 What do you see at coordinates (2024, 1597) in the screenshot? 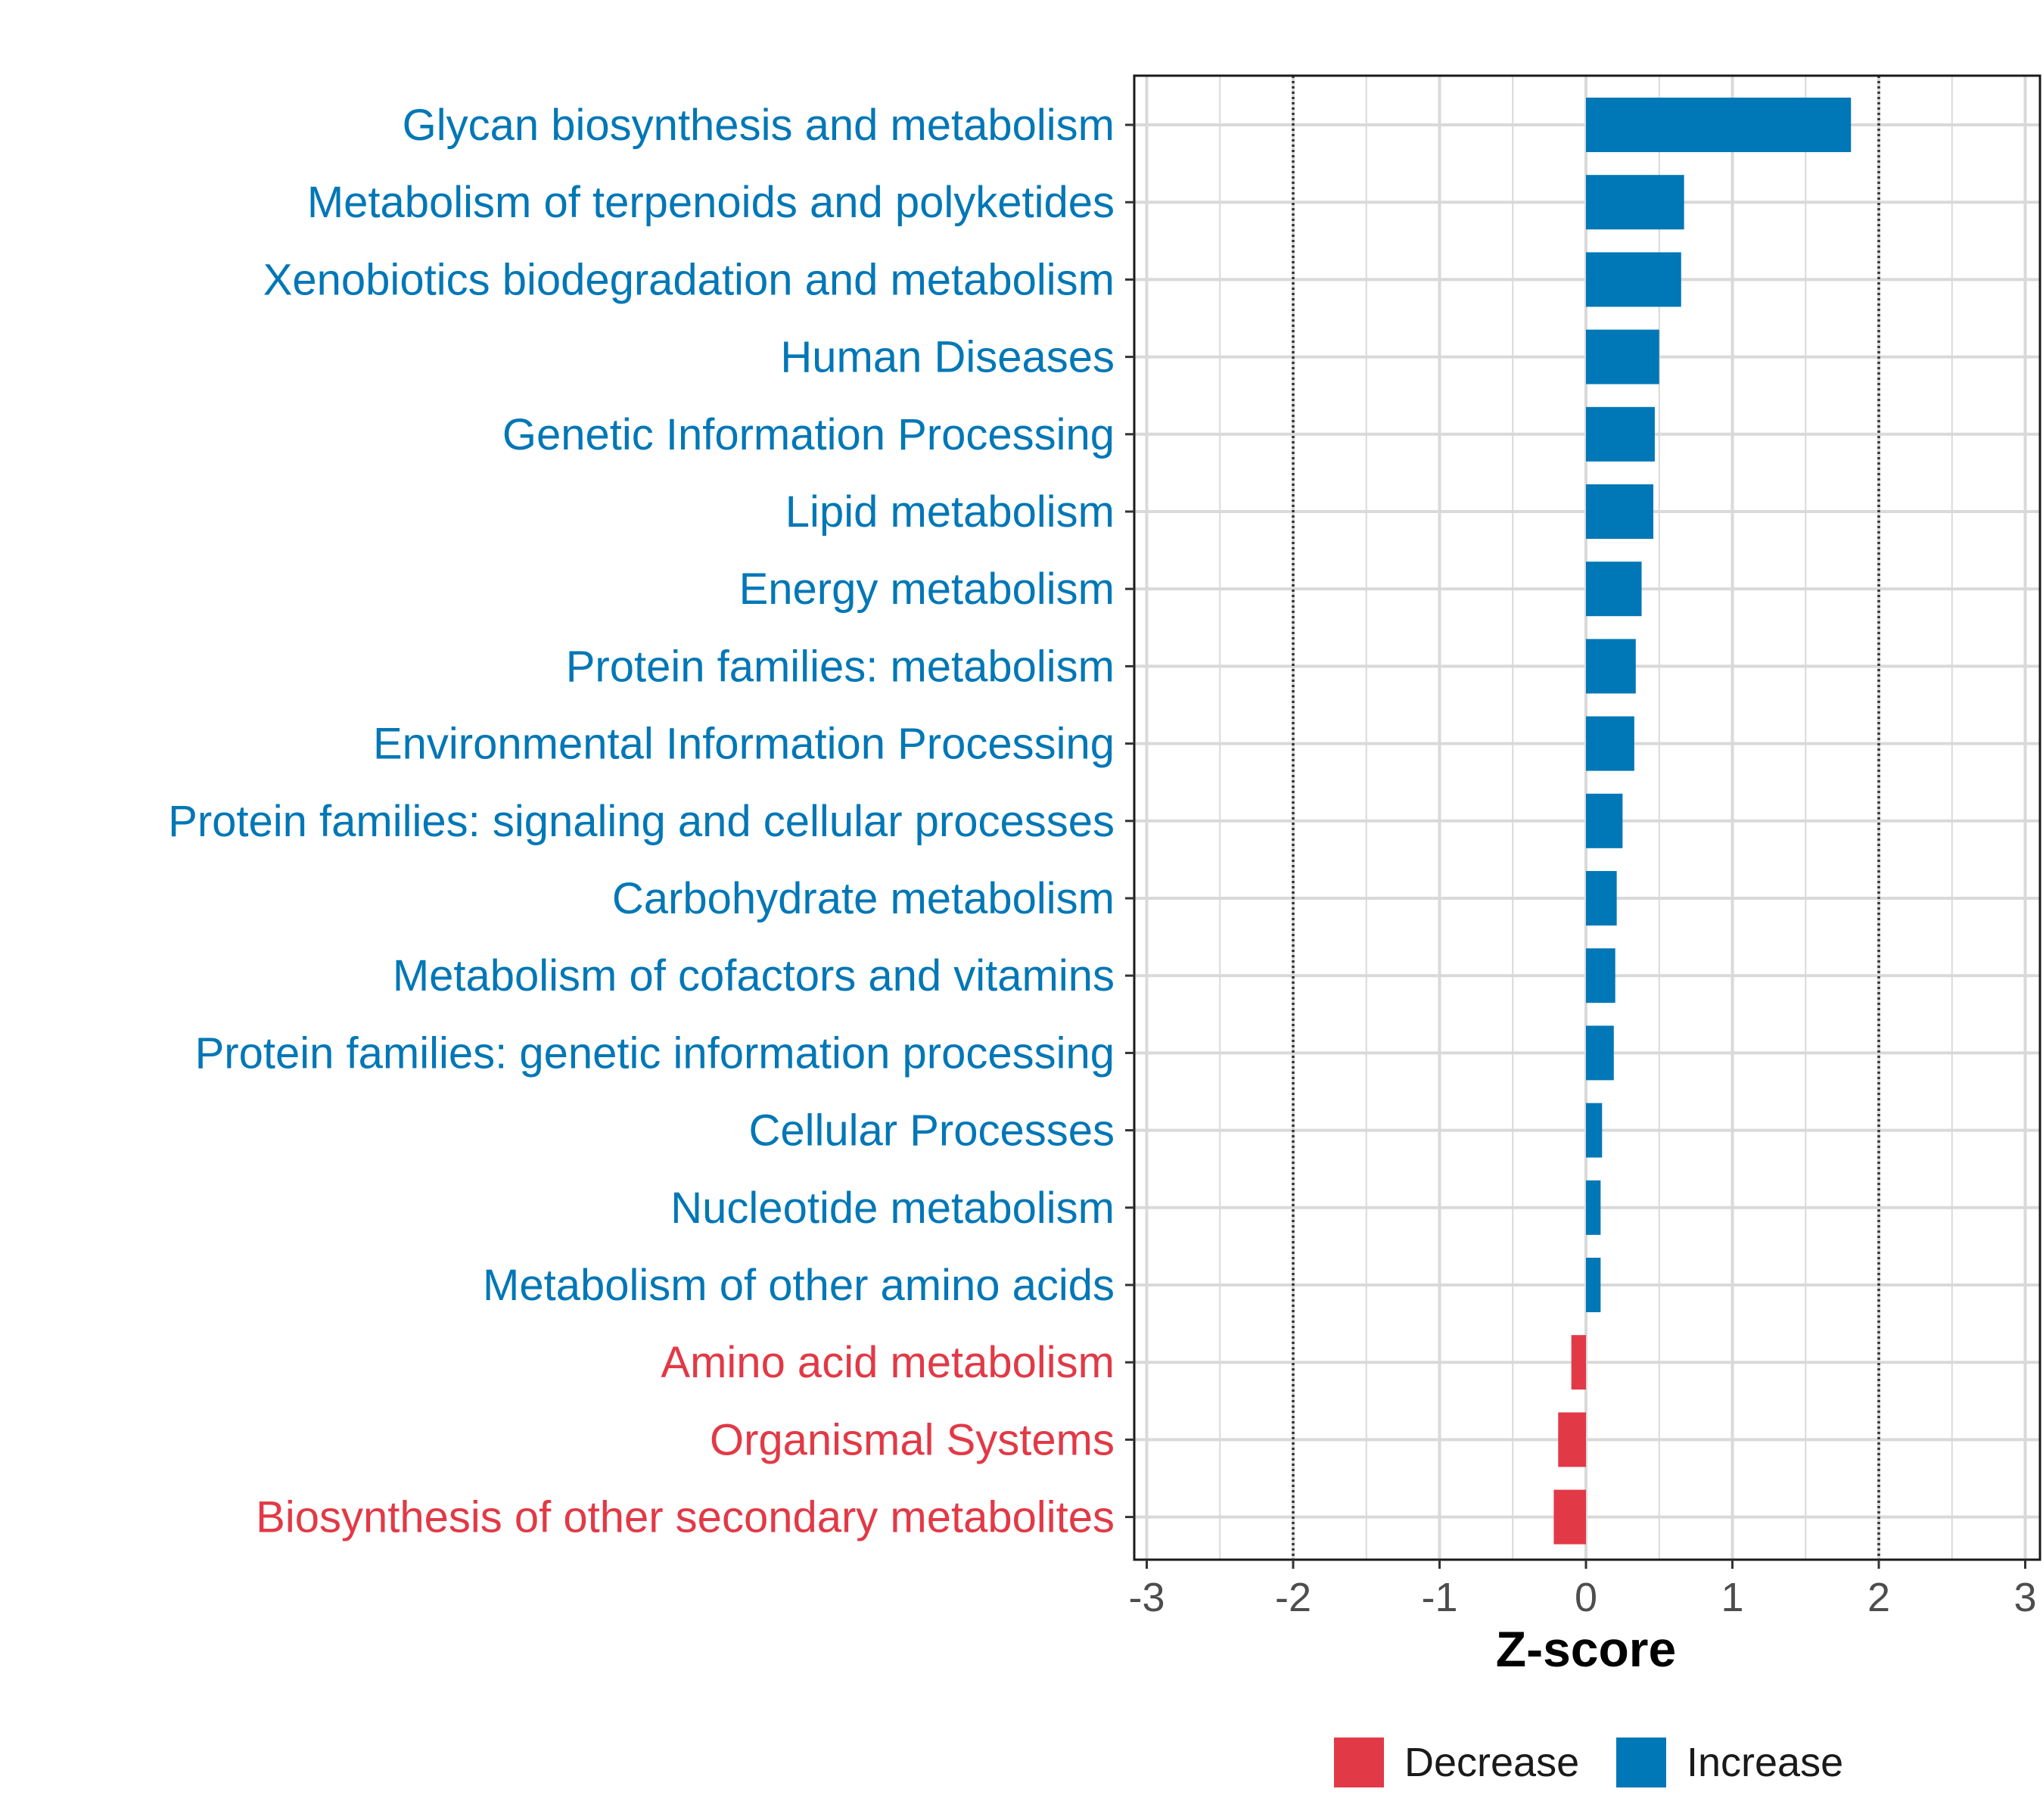
I see `x-tick-label: 3` at bounding box center [2024, 1597].